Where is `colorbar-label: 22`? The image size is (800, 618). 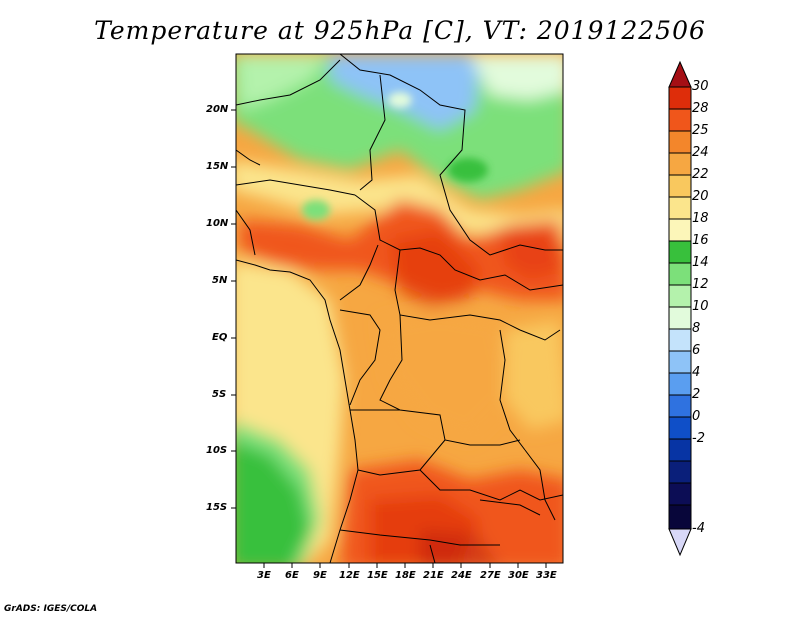
colorbar-label: 22 is located at coordinates (700, 174).